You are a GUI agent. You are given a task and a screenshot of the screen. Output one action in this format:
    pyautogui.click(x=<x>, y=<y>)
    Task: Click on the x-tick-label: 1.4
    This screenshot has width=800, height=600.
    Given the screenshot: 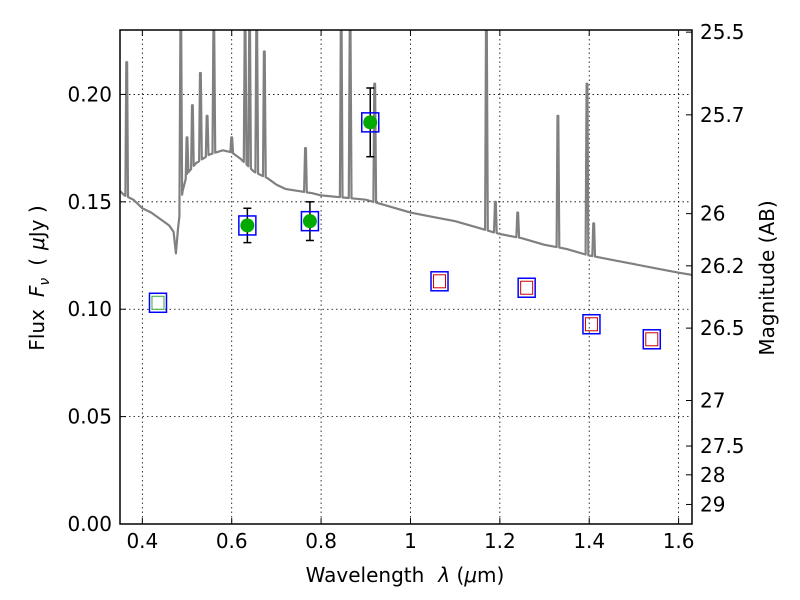 What is the action you would take?
    pyautogui.click(x=589, y=541)
    